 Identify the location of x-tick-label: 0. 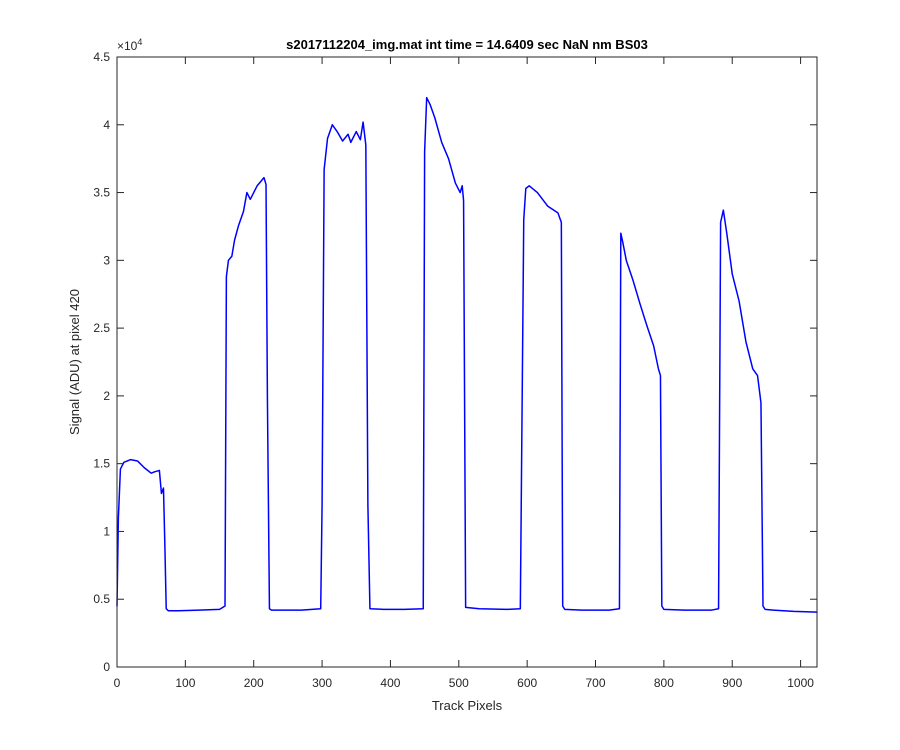
(117, 683).